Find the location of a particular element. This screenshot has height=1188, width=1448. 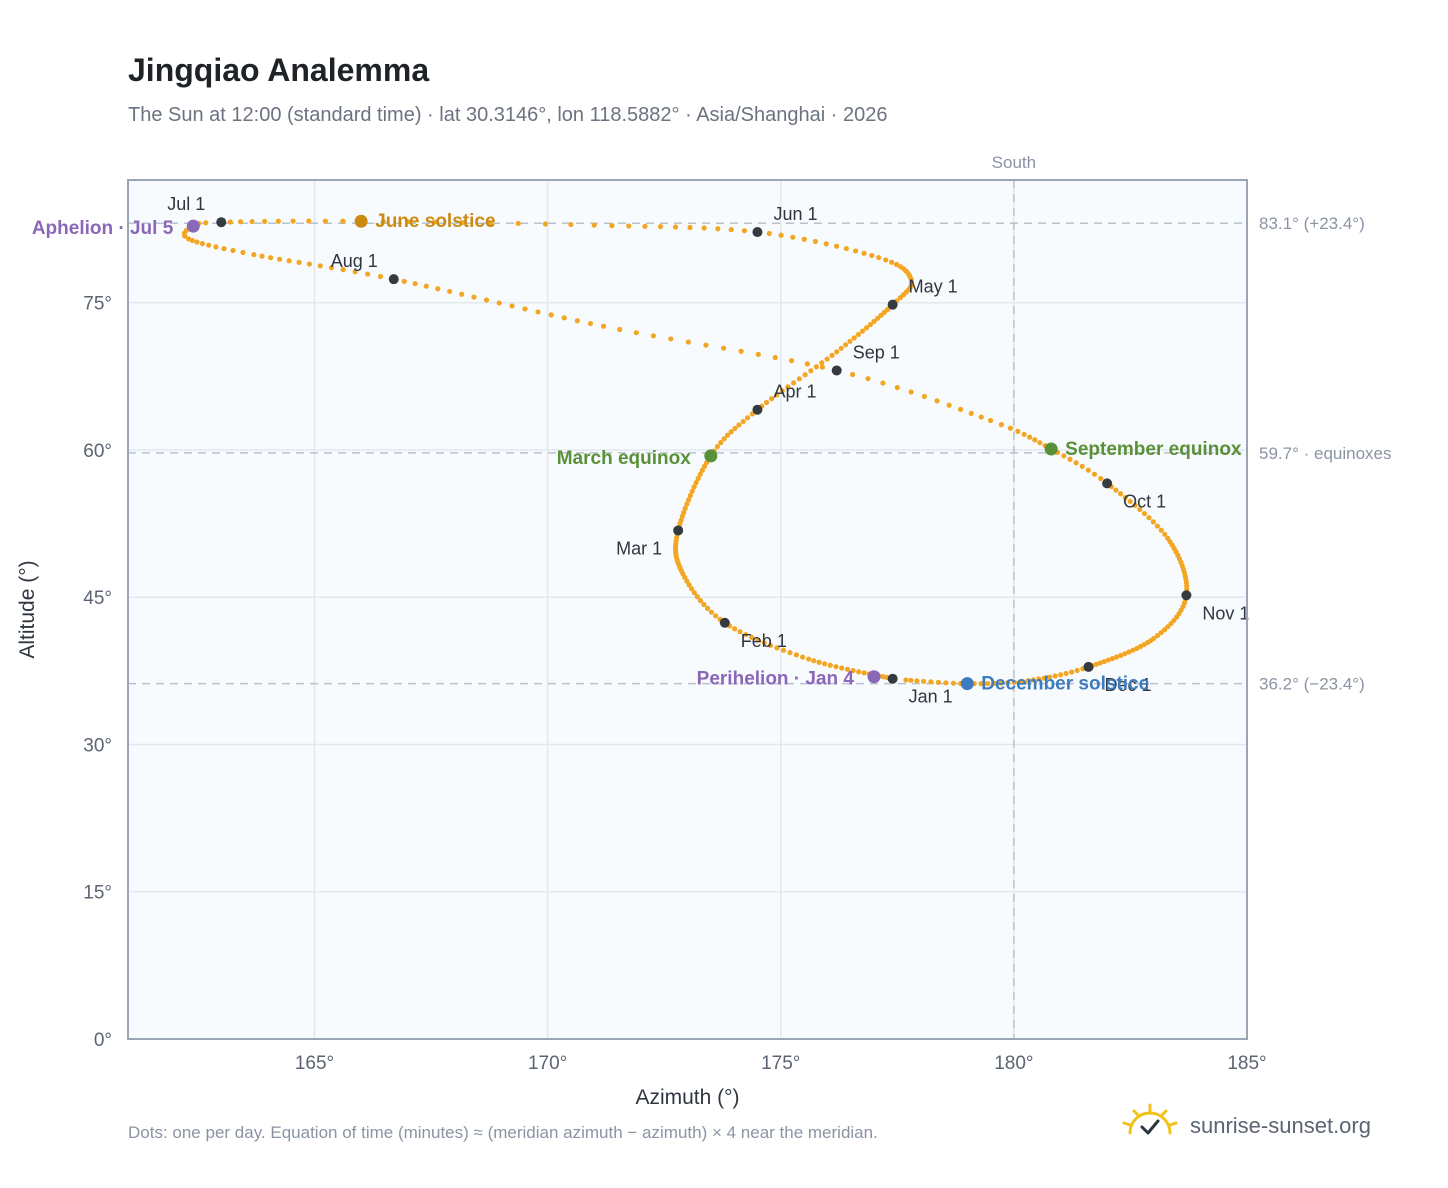

y-tick-label: 45° is located at coordinates (97, 598).